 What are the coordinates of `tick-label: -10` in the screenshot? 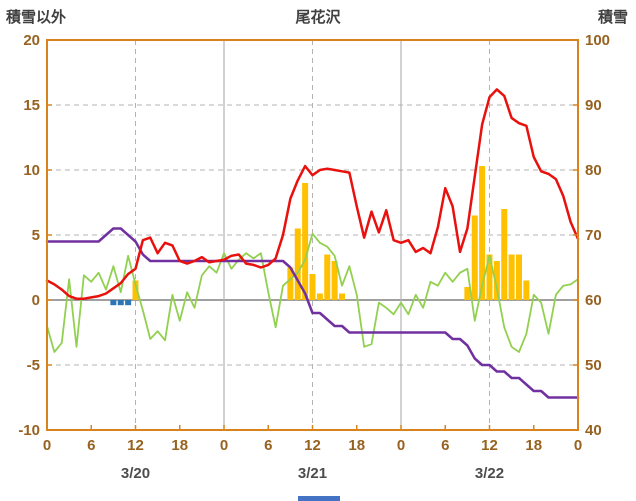 It's located at (29, 430).